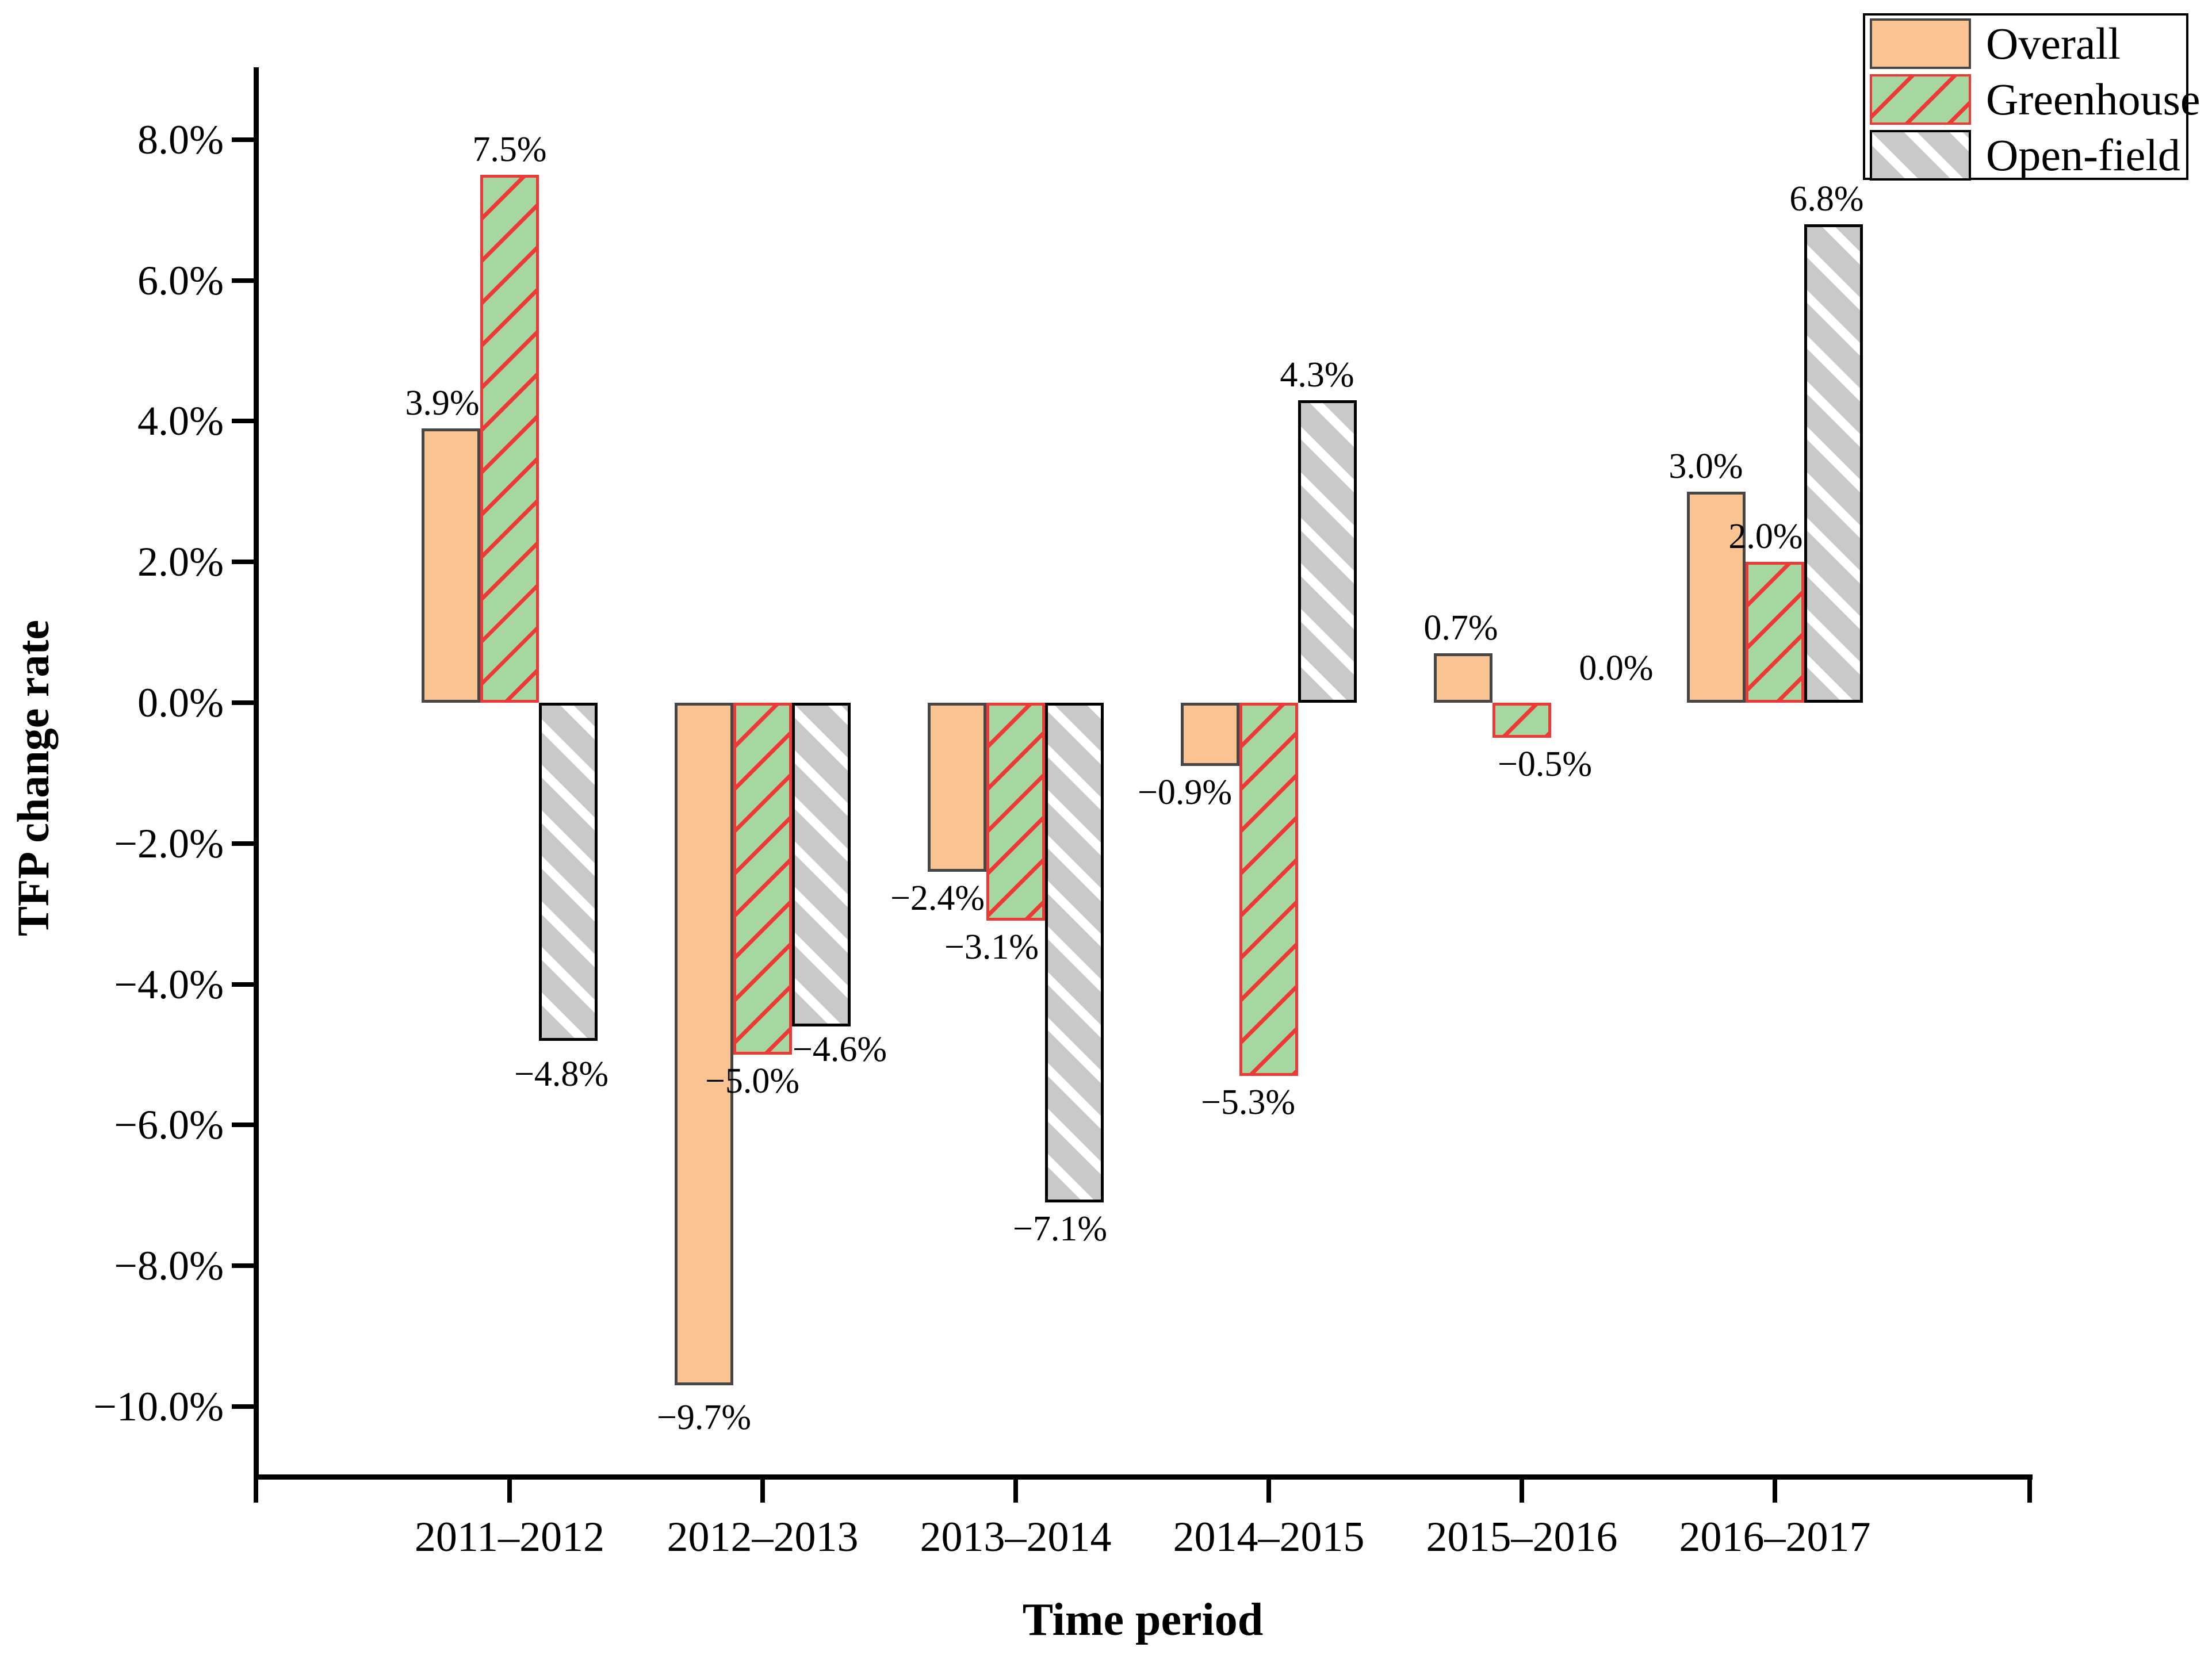 This screenshot has height=1655, width=2212. I want to click on bar-openfield-2016–2017, so click(1833, 464).